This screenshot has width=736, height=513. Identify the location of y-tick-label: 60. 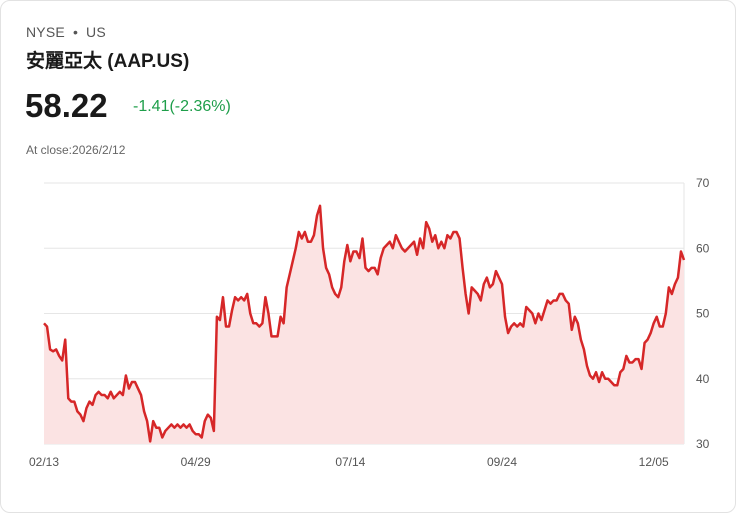
(703, 248).